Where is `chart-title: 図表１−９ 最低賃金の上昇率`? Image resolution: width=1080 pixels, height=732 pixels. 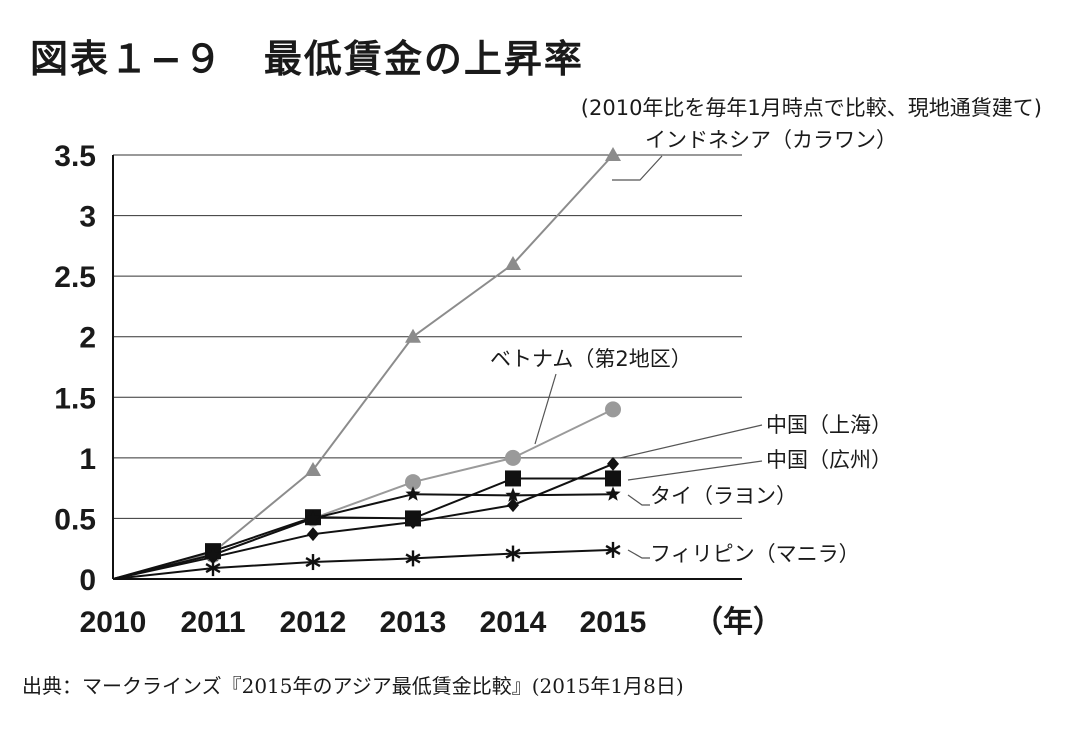
chart-title: 図表１−９ 最低賃金の上昇率 is located at coordinates (307, 59).